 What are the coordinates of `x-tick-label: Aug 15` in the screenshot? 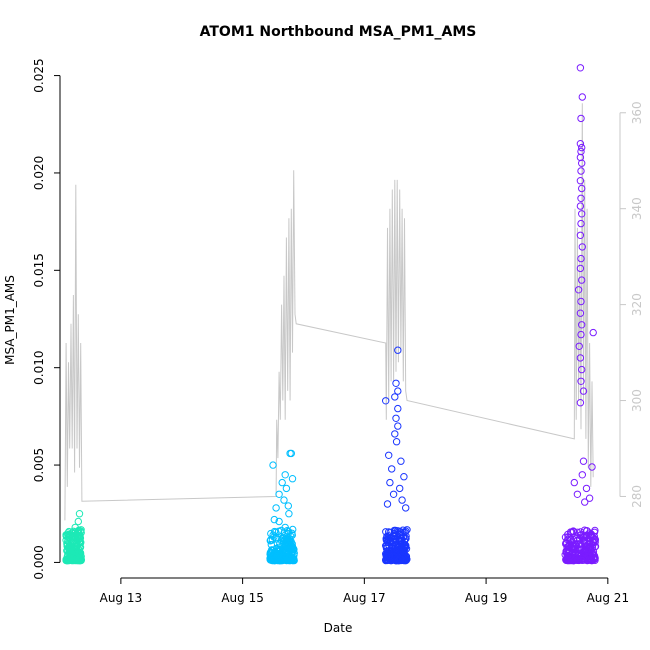 It's located at (242, 598).